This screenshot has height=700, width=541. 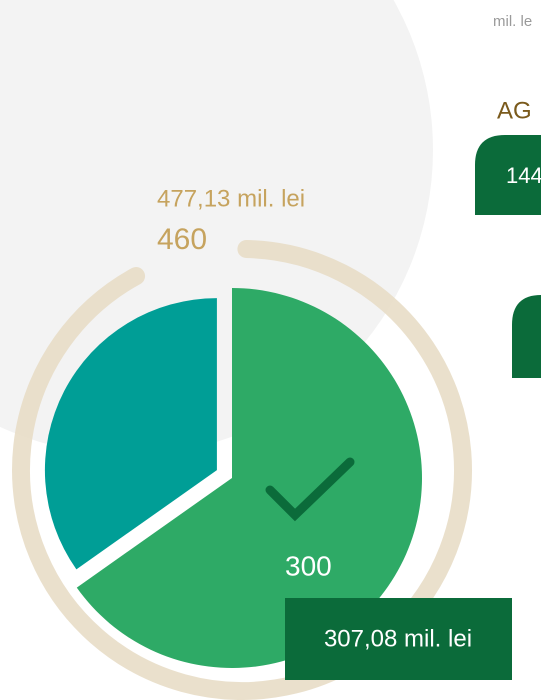 I want to click on total-value: 460, so click(x=182, y=239).